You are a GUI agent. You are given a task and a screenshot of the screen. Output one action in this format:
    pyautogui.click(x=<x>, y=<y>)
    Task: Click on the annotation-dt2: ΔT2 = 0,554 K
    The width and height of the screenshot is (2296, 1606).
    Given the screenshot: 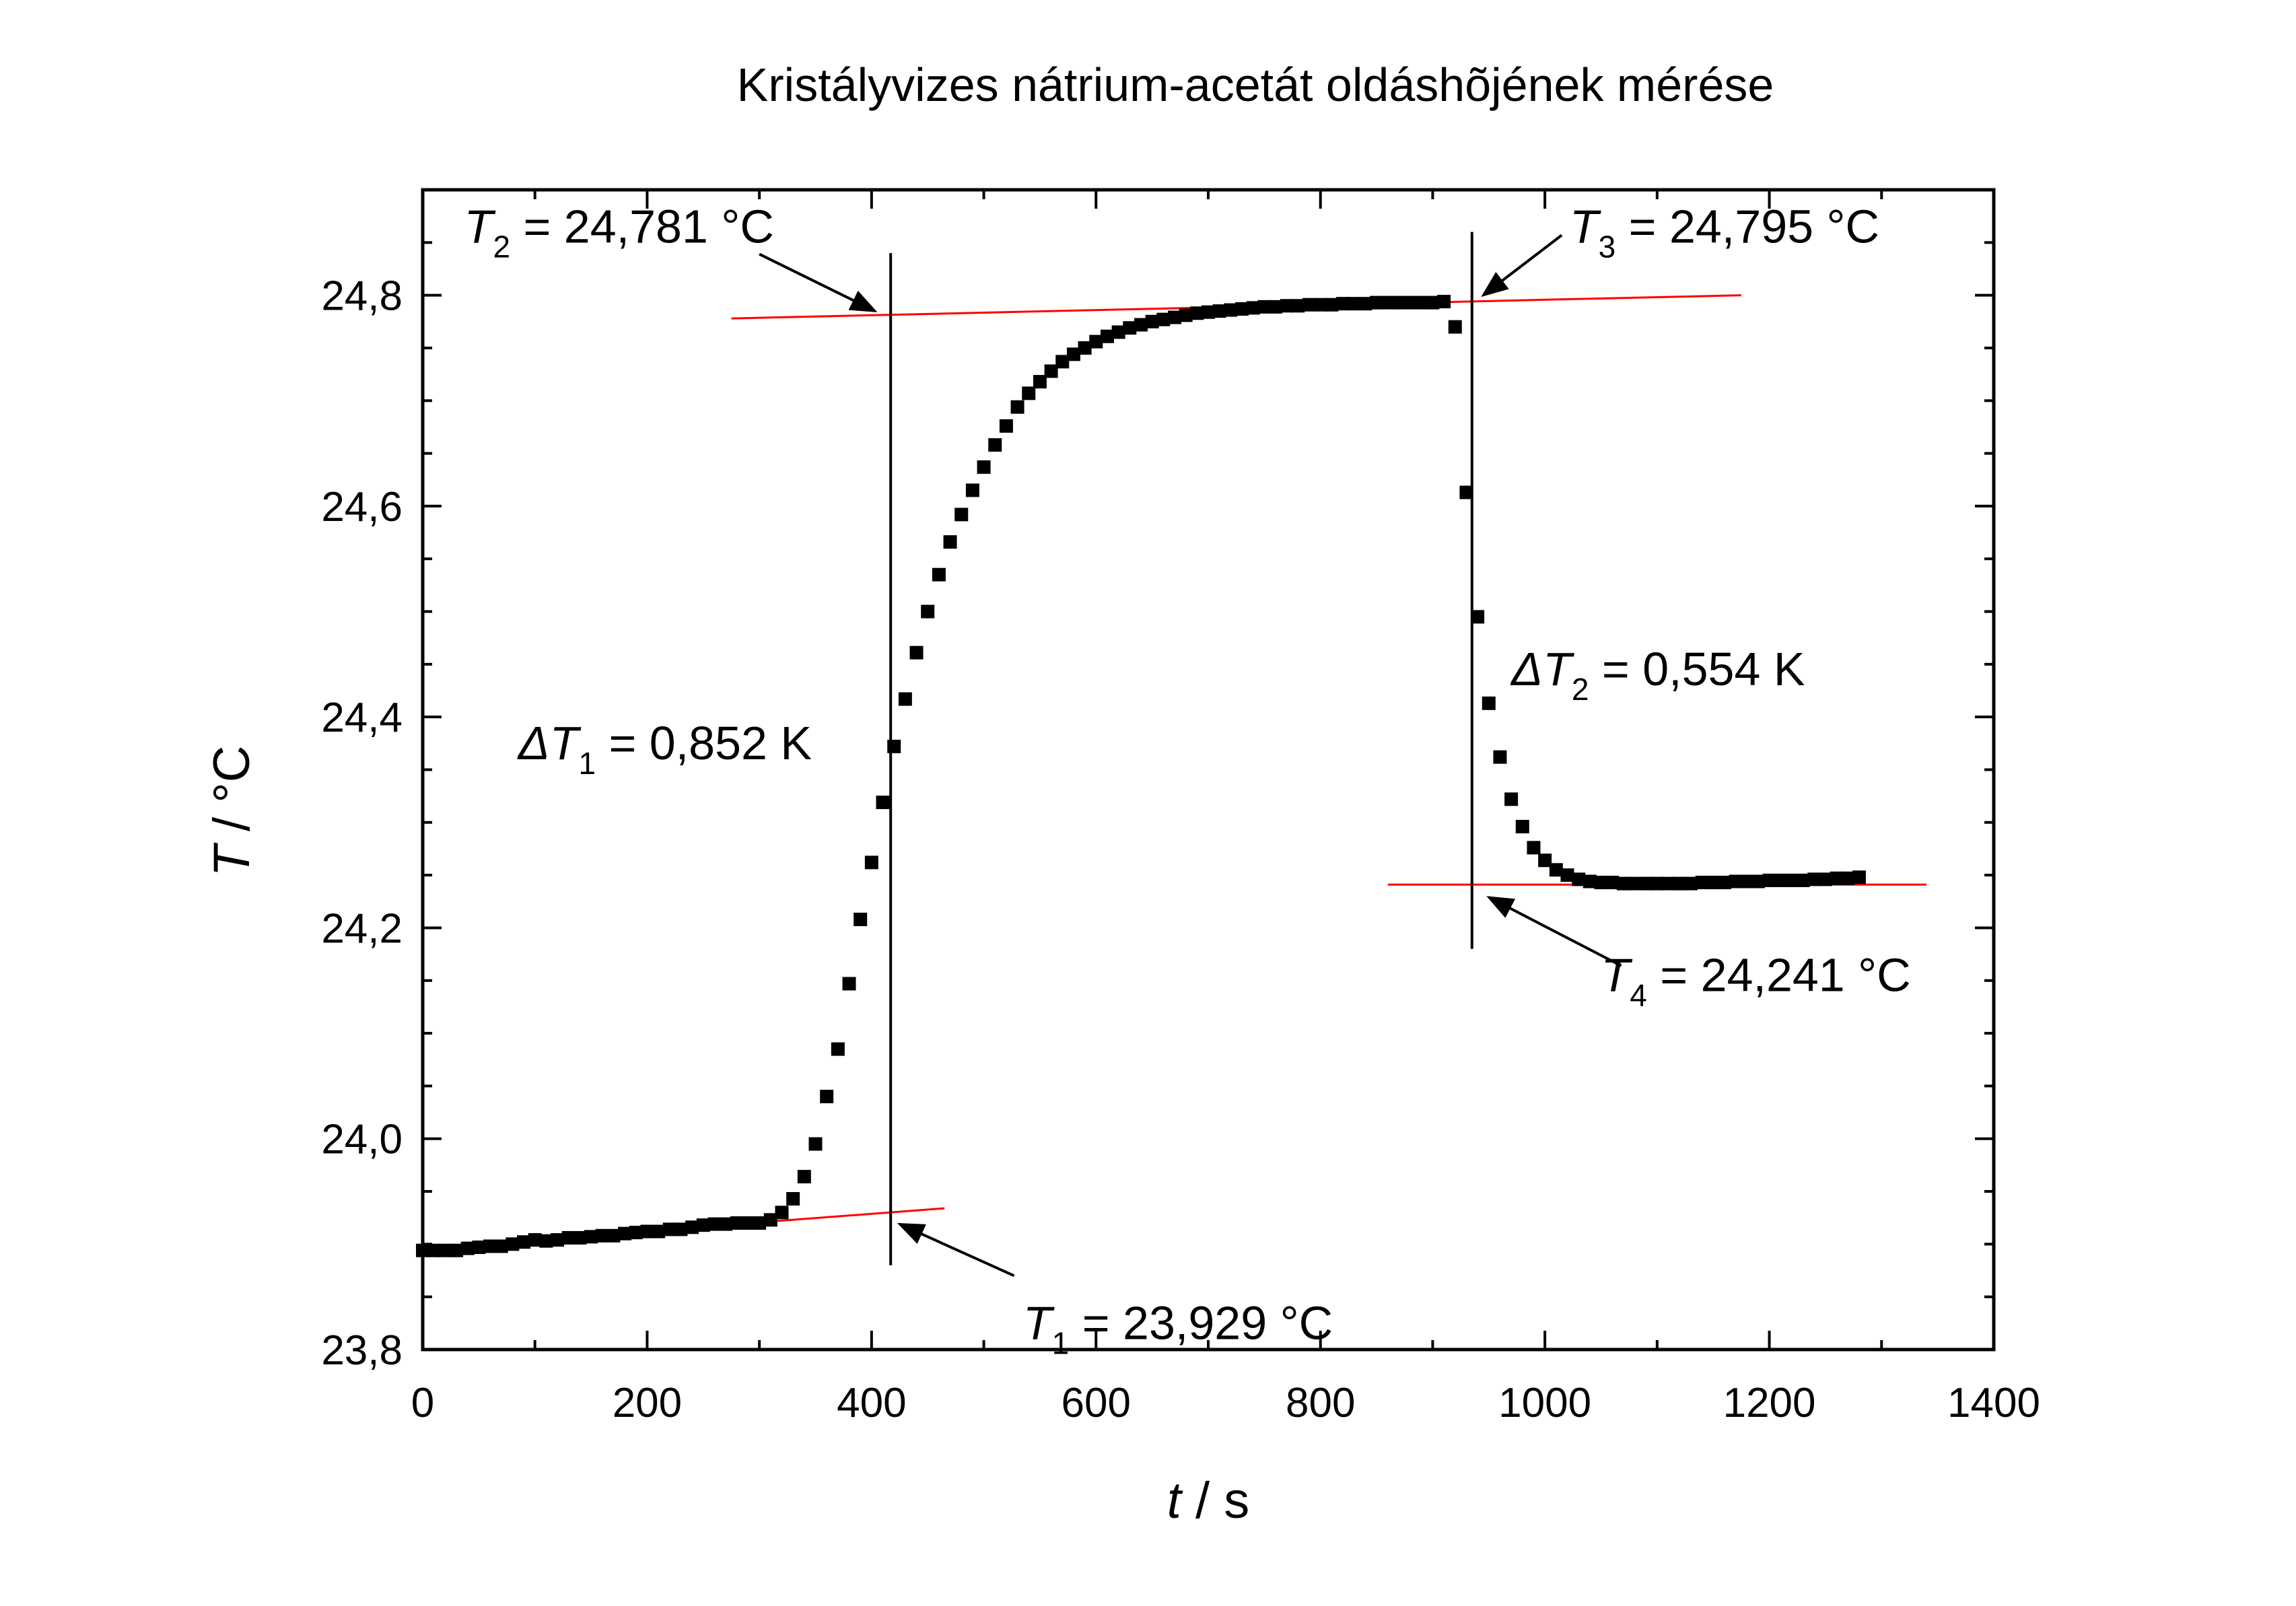 What is the action you would take?
    pyautogui.click(x=1657, y=675)
    